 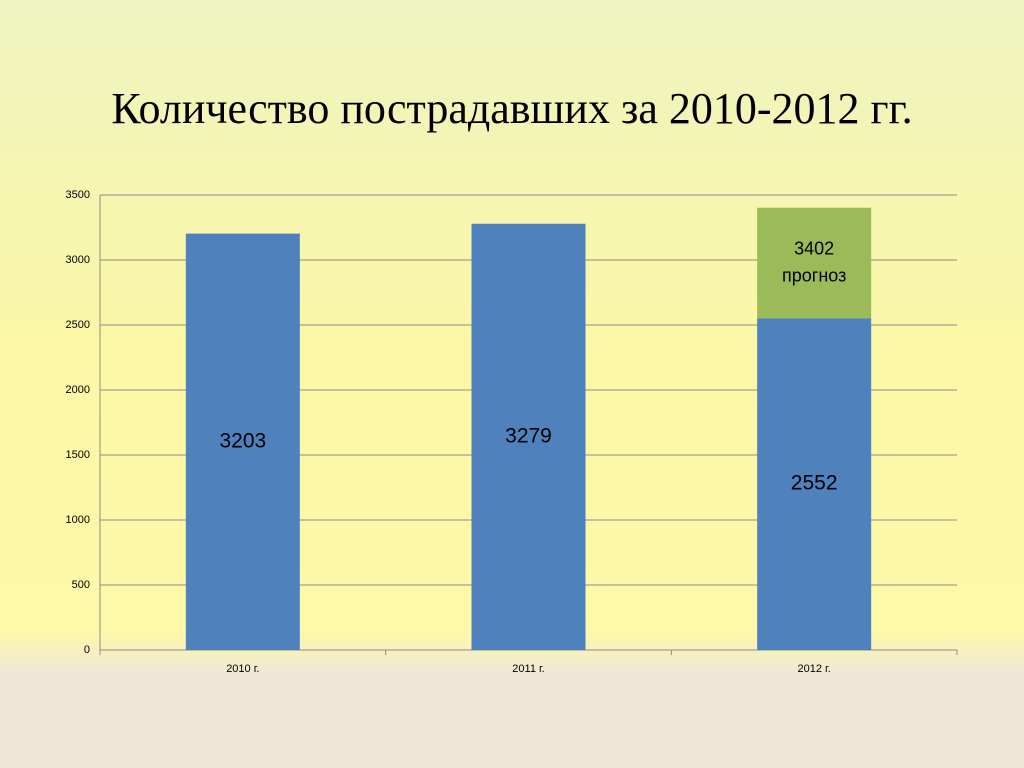 I want to click on x-tick-label: 2011 г., so click(x=528, y=669).